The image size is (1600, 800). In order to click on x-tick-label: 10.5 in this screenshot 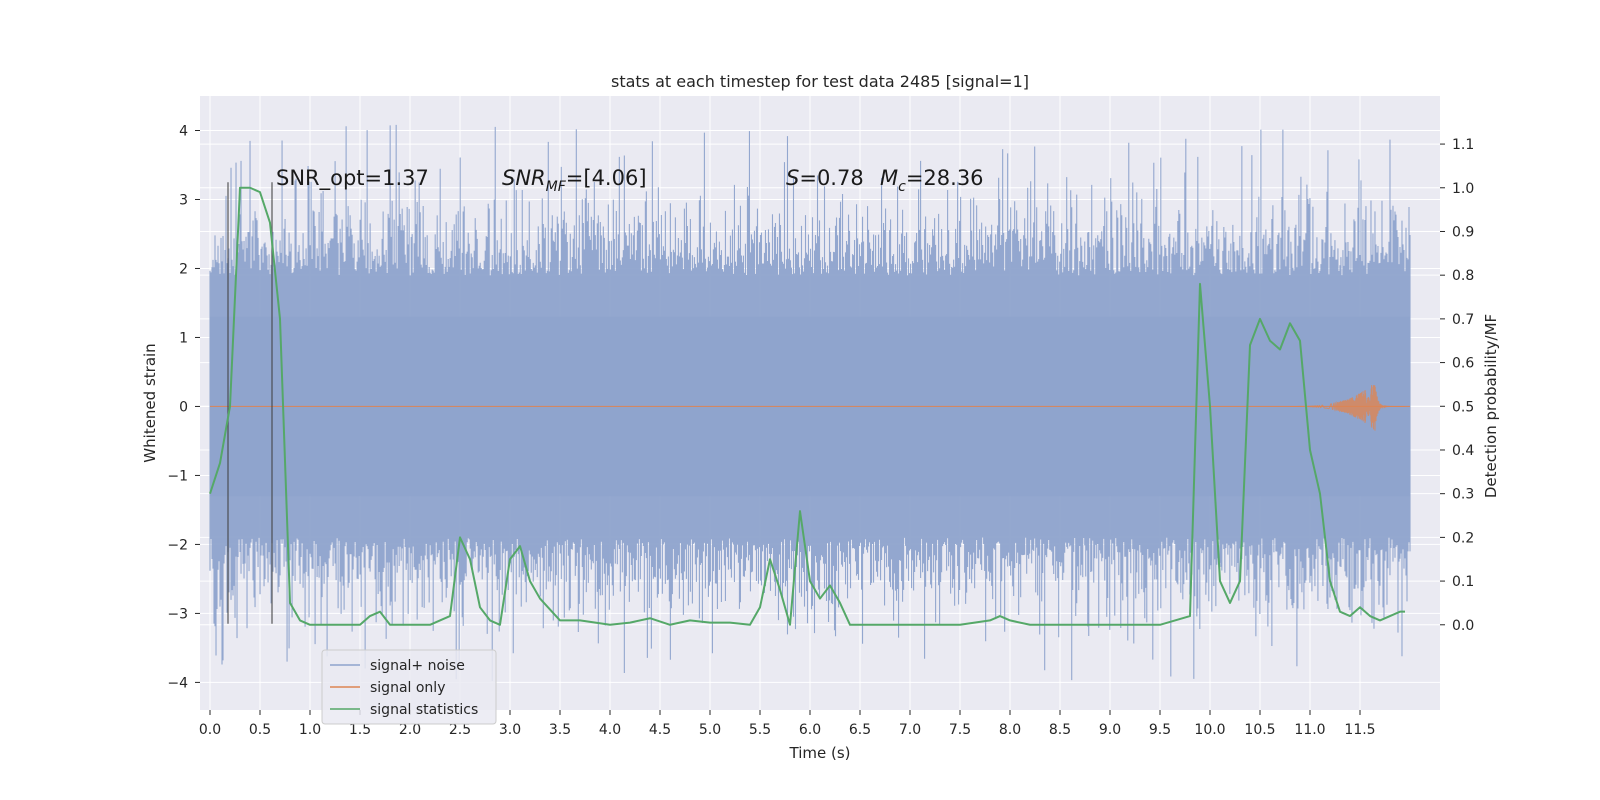, I will do `click(1259, 730)`.